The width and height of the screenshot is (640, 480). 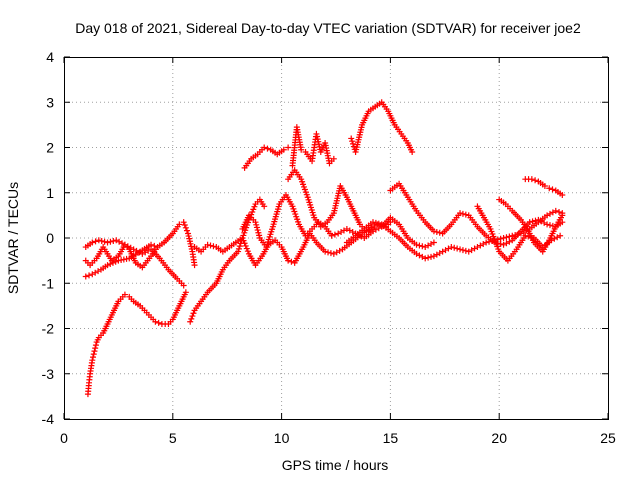 What do you see at coordinates (48, 329) in the screenshot?
I see `y-tick-label: -2` at bounding box center [48, 329].